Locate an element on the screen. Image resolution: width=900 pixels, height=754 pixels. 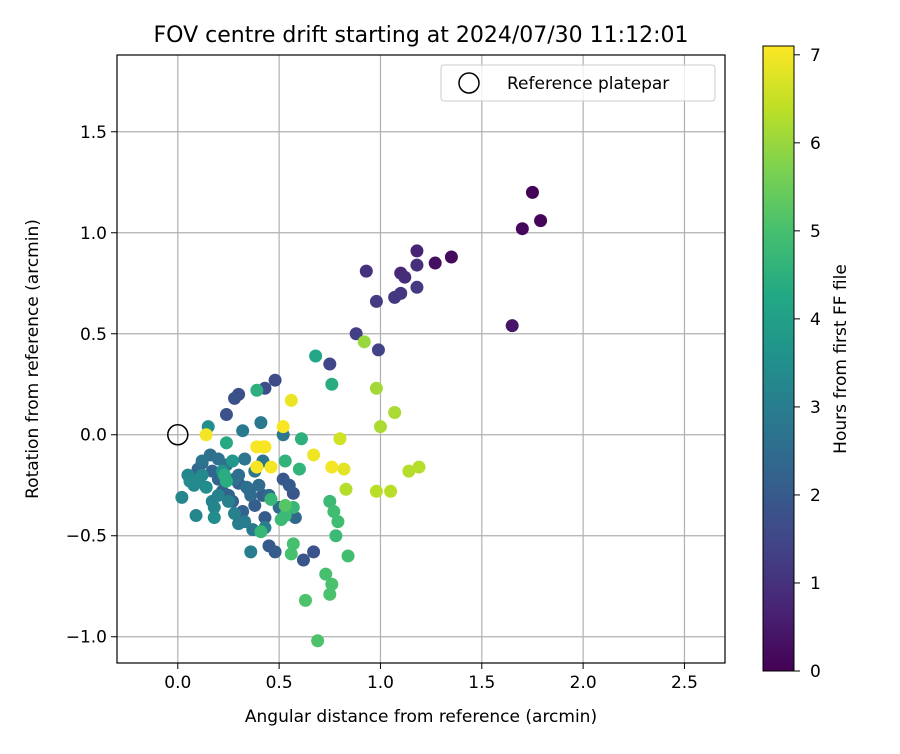
colorbar-tick-label: 4 is located at coordinates (815, 320).